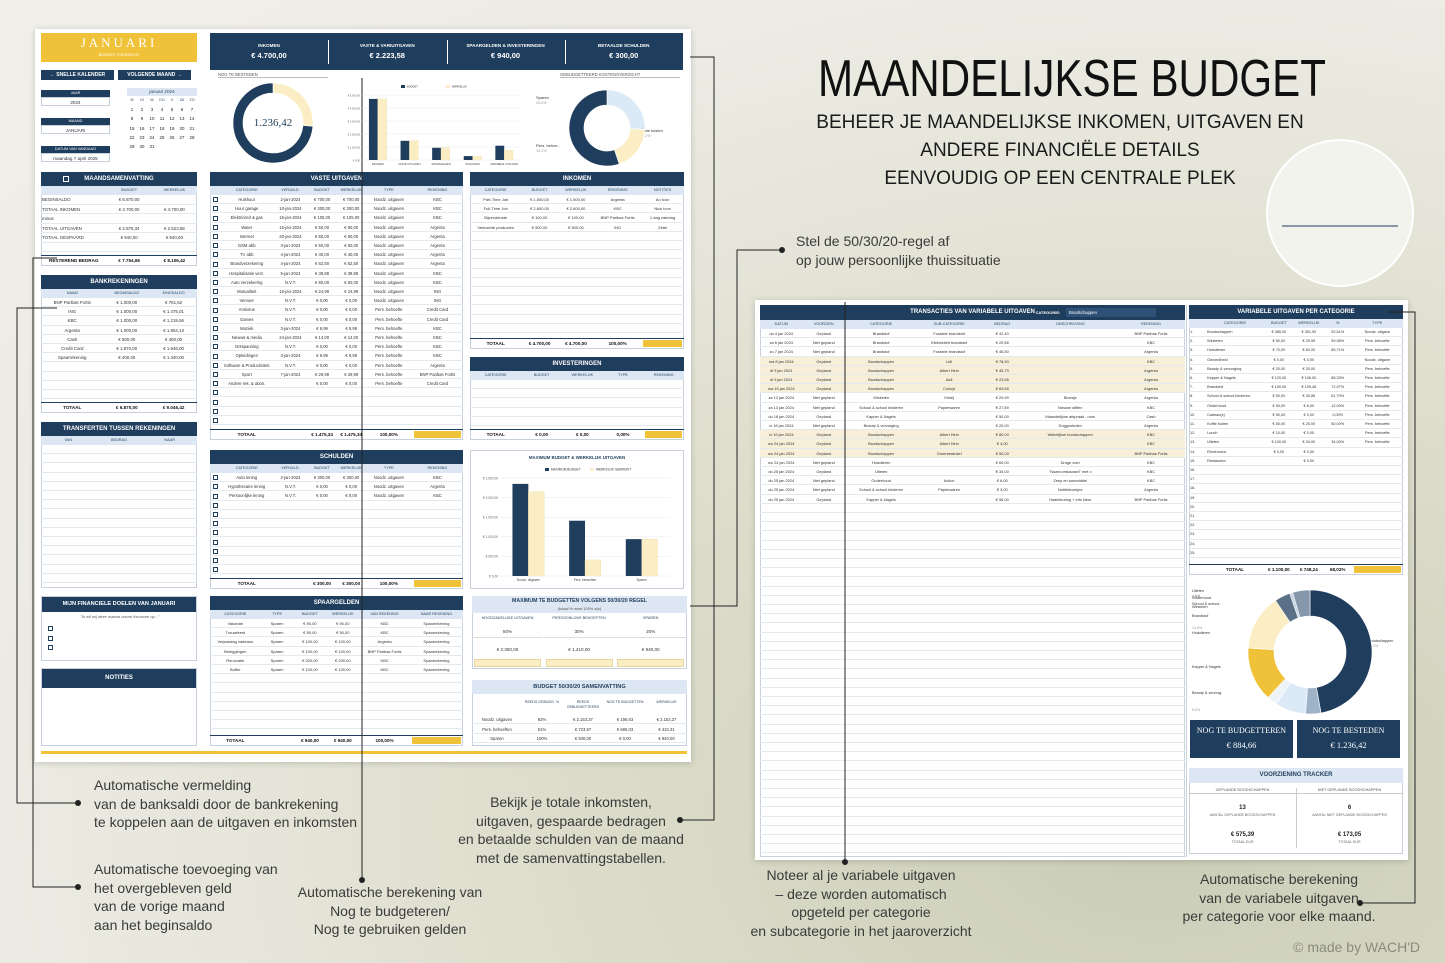 The image size is (1445, 963). Describe the element at coordinates (172, 128) in the screenshot. I see `calendar-date: 19` at that location.